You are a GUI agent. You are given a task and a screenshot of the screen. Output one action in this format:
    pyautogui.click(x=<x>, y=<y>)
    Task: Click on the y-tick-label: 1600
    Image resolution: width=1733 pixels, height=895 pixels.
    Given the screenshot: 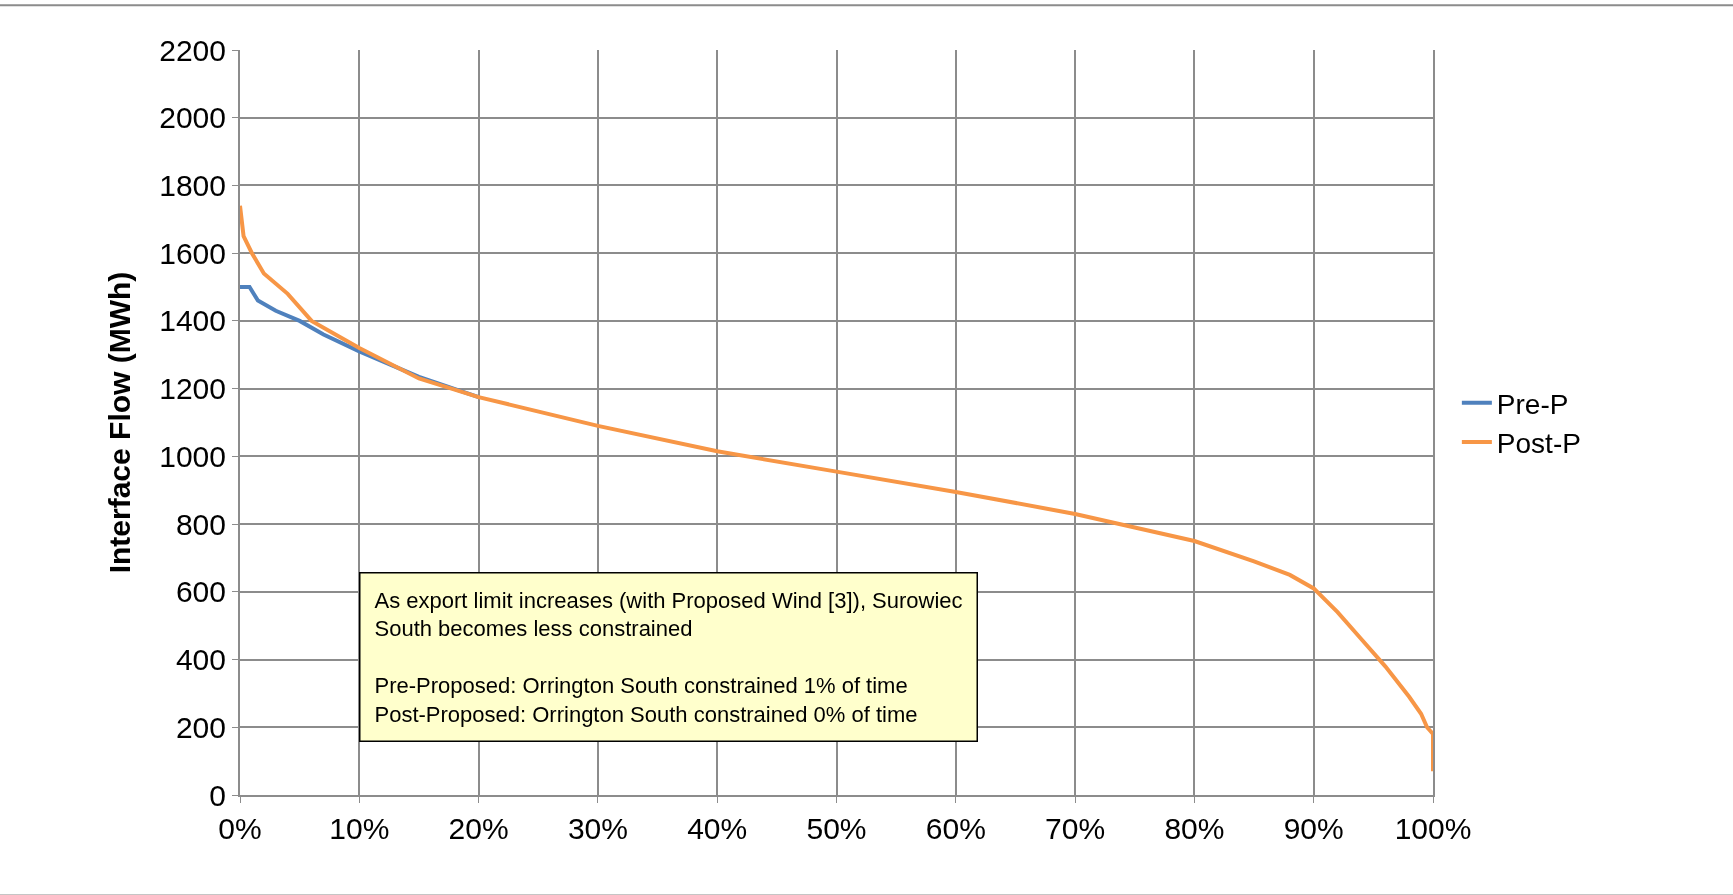 What is the action you would take?
    pyautogui.click(x=192, y=253)
    